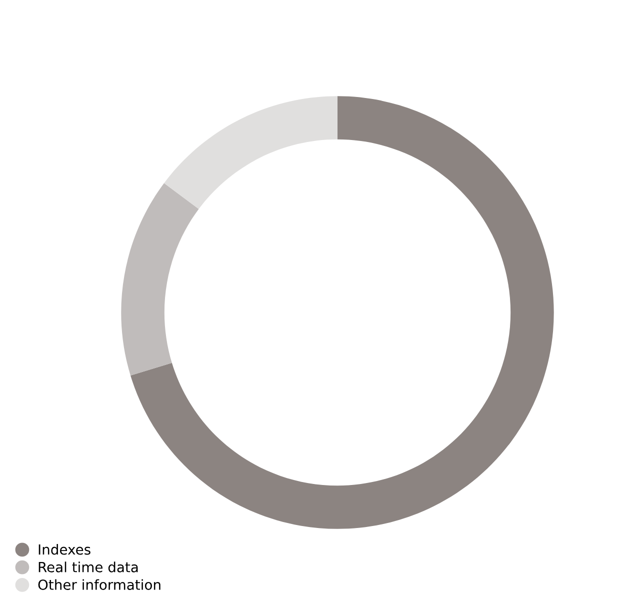  Describe the element at coordinates (64, 549) in the screenshot. I see `legend-label: Indexes` at that location.